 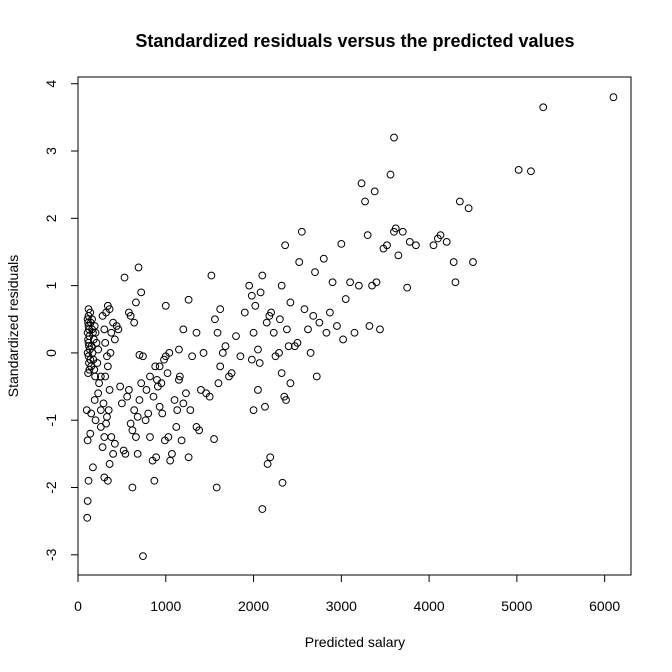 What do you see at coordinates (51, 84) in the screenshot?
I see `y-tick-label: 4` at bounding box center [51, 84].